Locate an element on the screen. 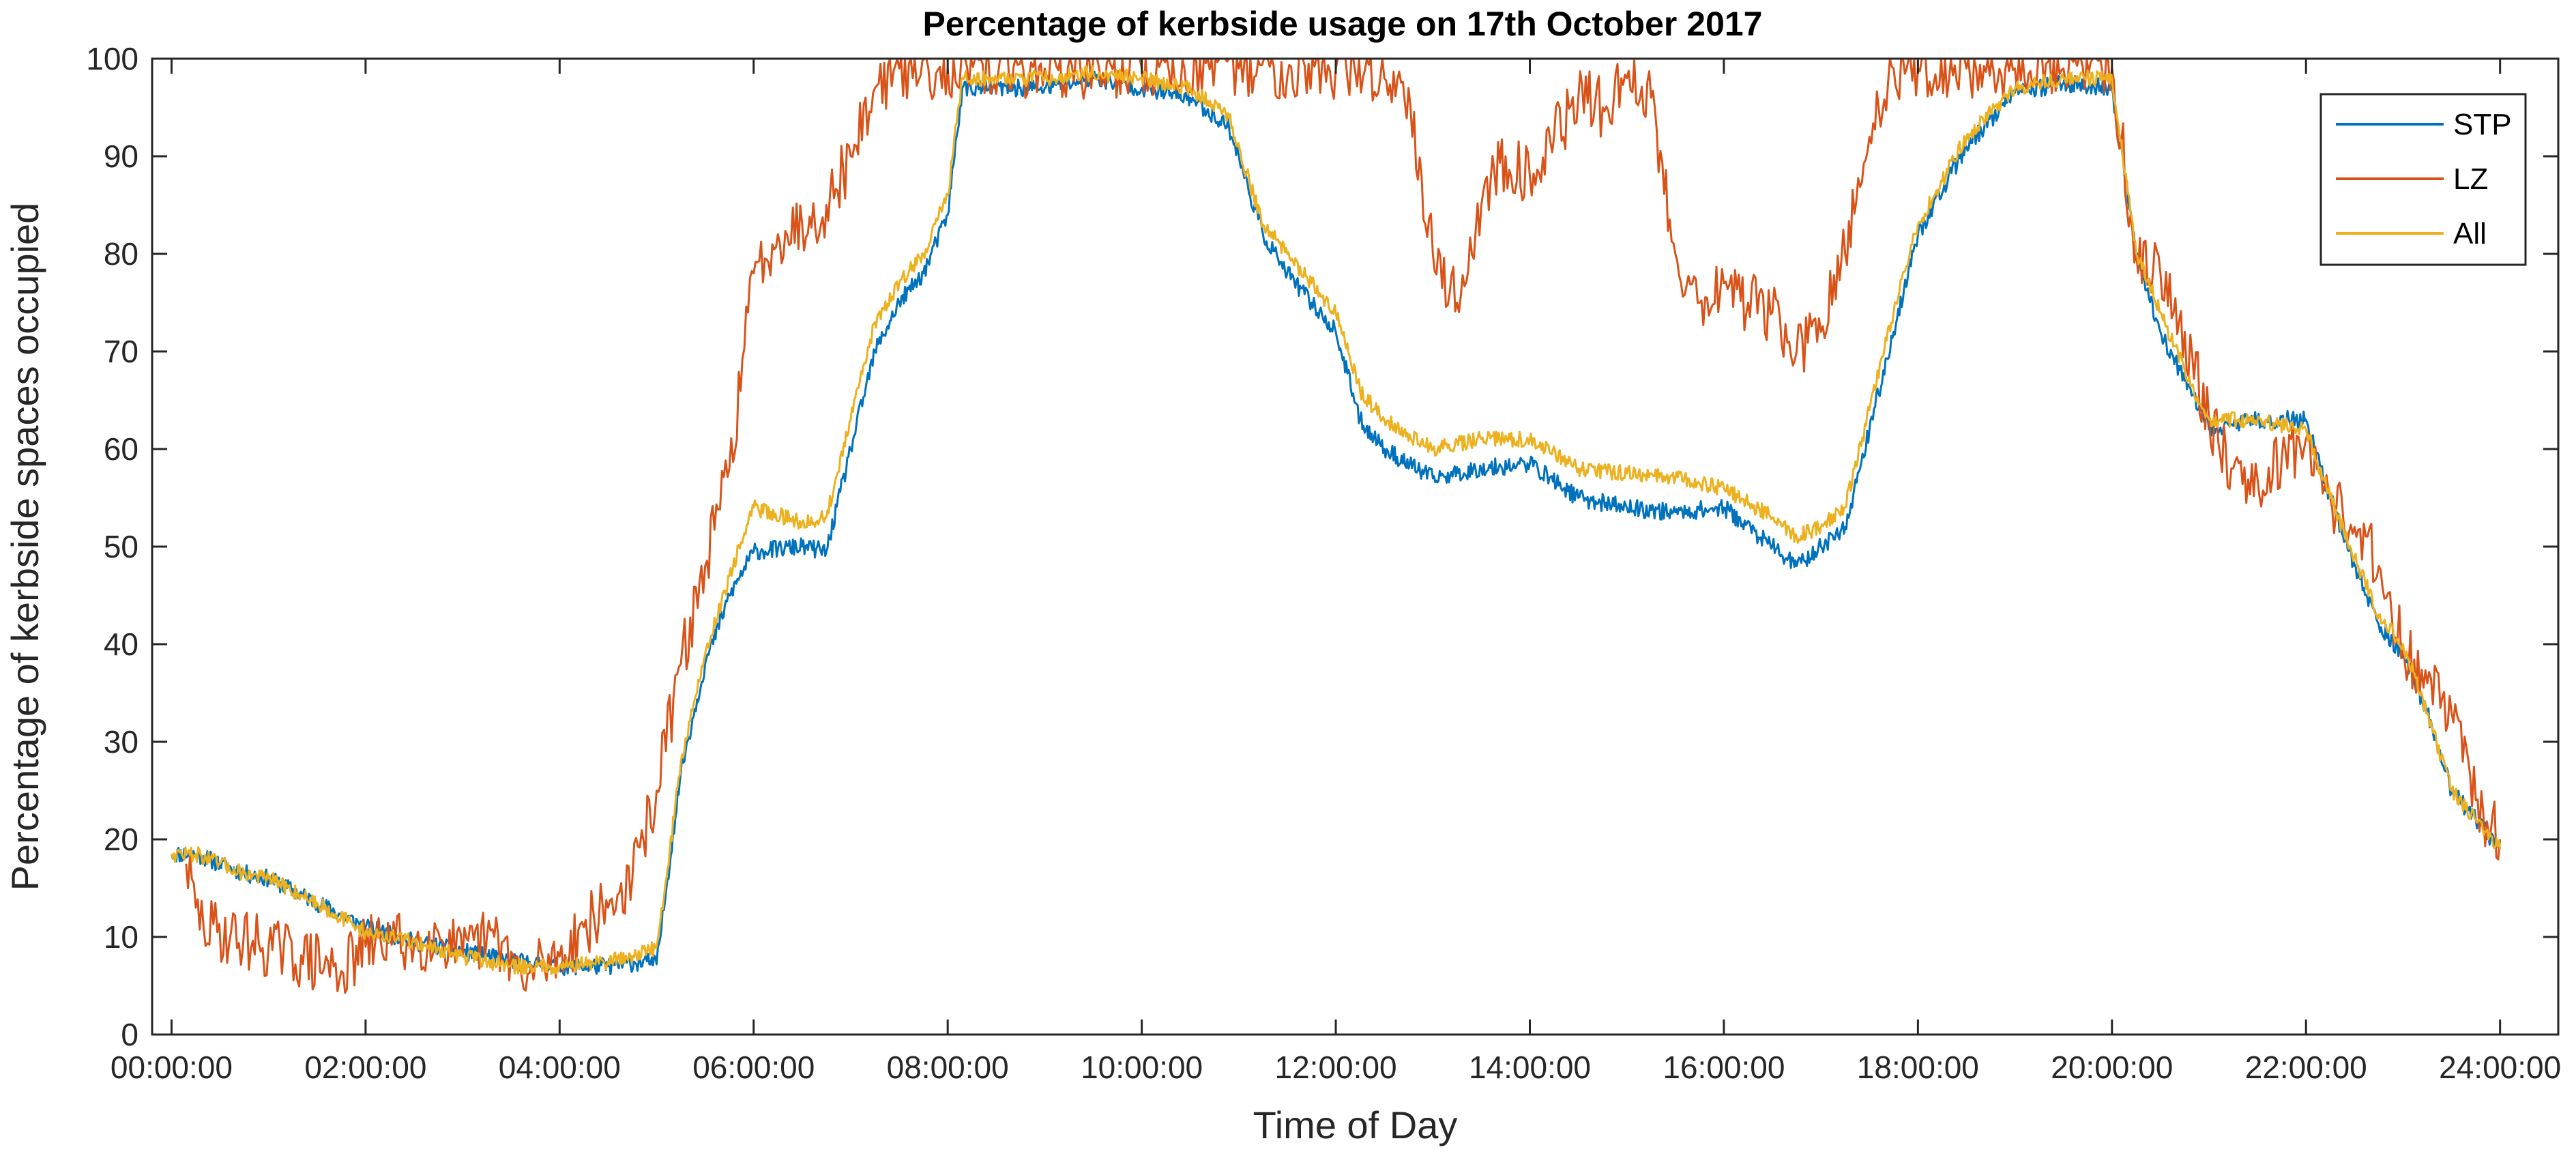  x-tick-label: 12:00:00 is located at coordinates (1336, 1067).